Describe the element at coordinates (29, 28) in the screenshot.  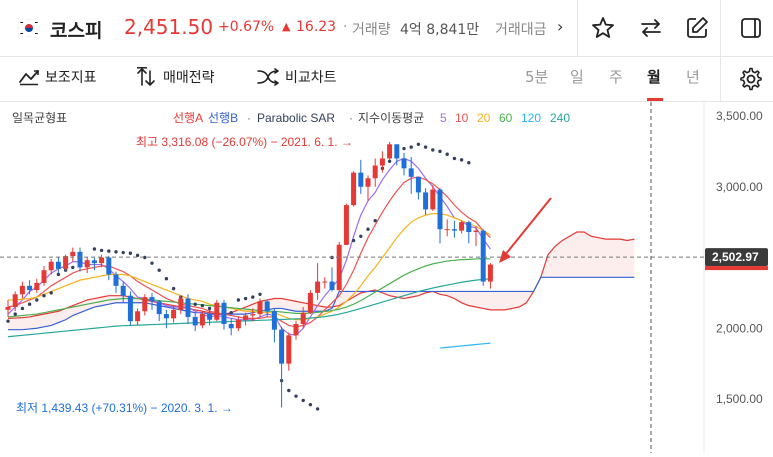
I see `korea-flag-icon` at that location.